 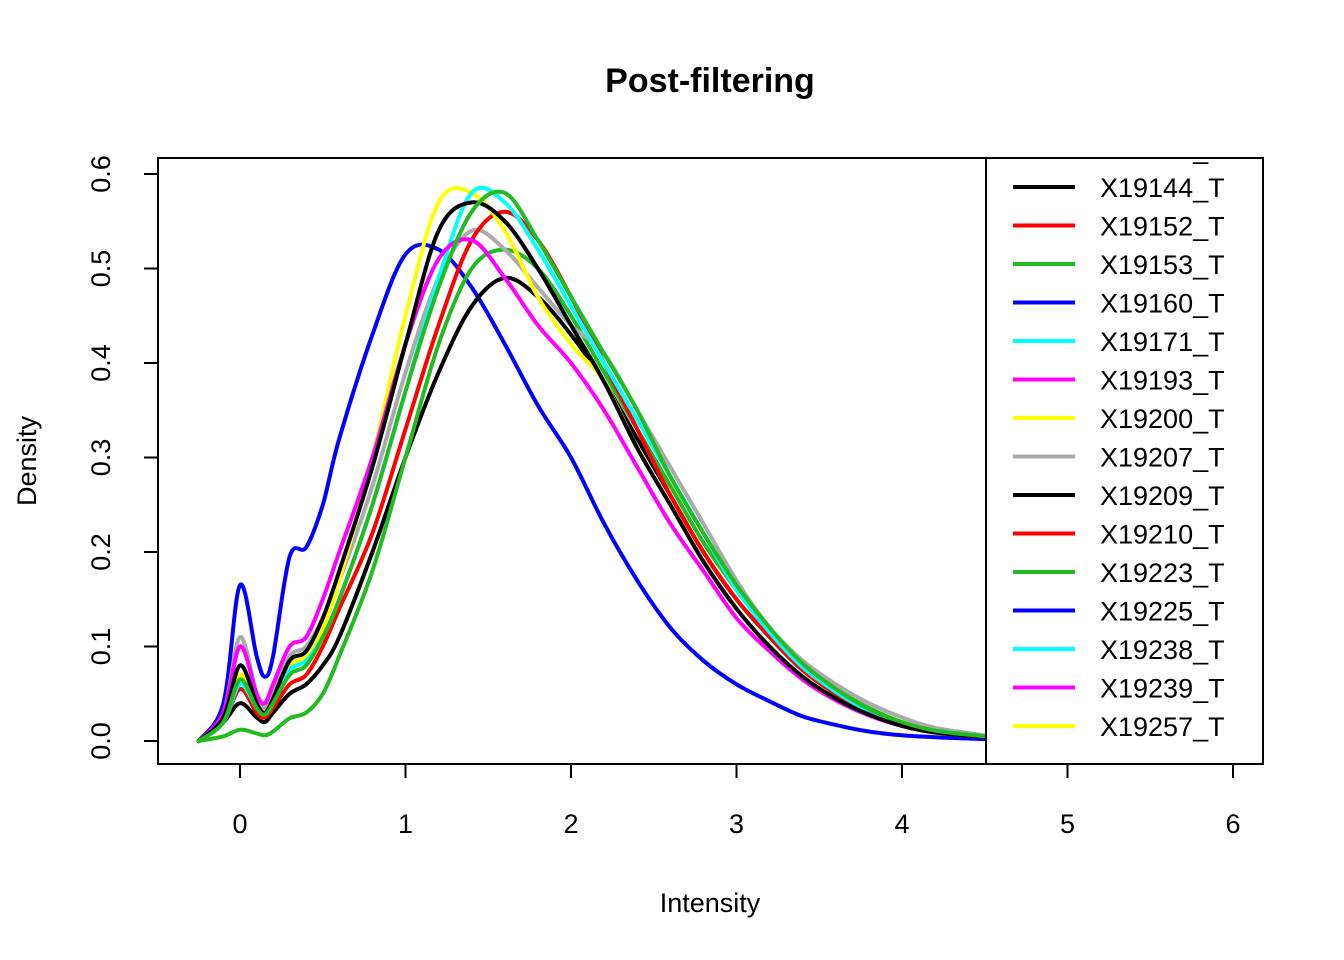 I want to click on legend-label: X19210_T, so click(x=1162, y=535).